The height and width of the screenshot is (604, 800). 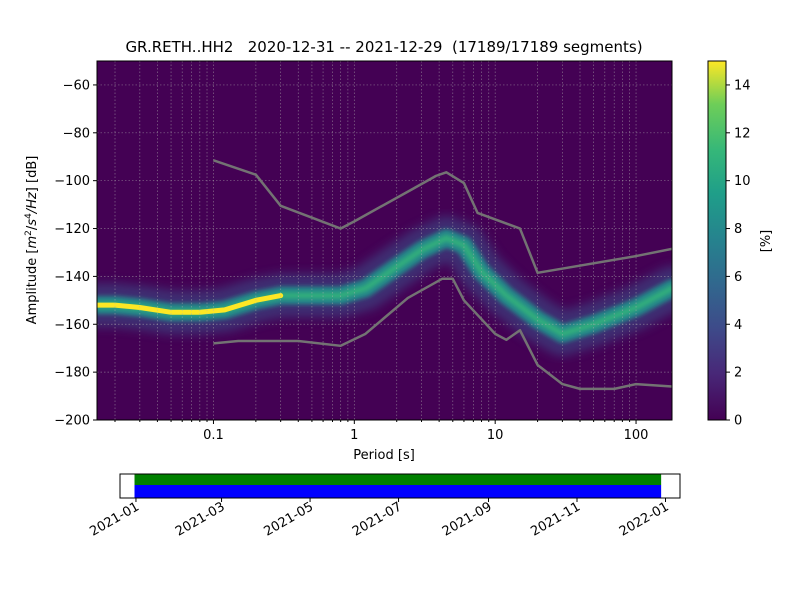 I want to click on availability-bands, so click(x=398, y=486).